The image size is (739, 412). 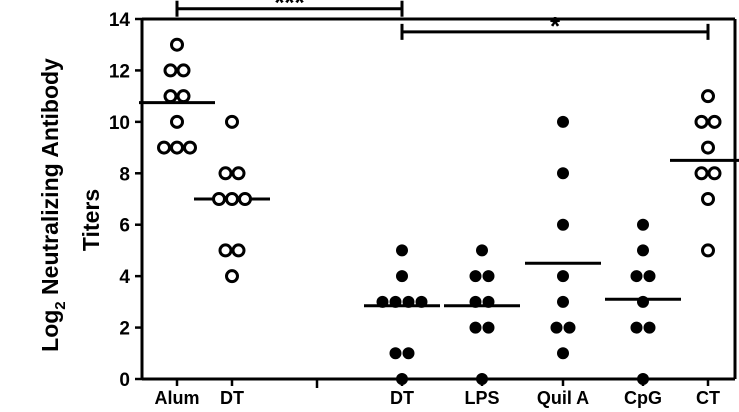 What do you see at coordinates (60, 305) in the screenshot?
I see `y-axis-label-subscript: 2` at bounding box center [60, 305].